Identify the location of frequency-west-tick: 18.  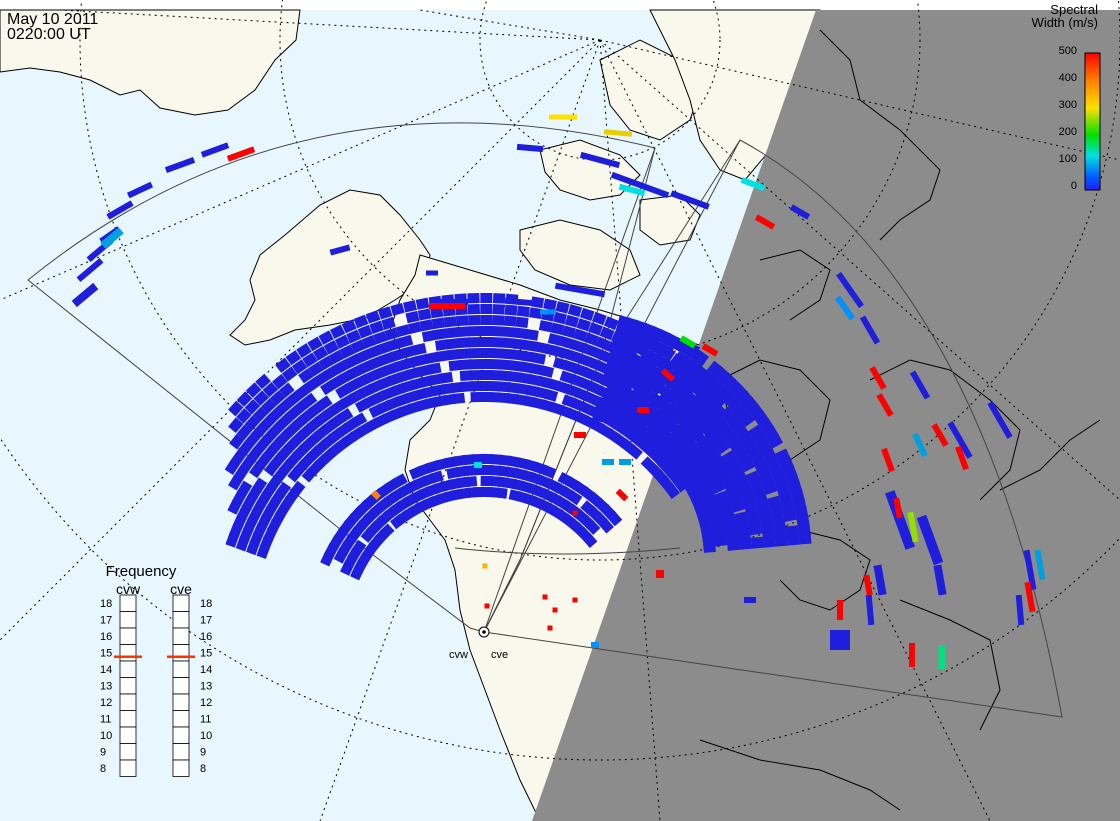
(106, 604).